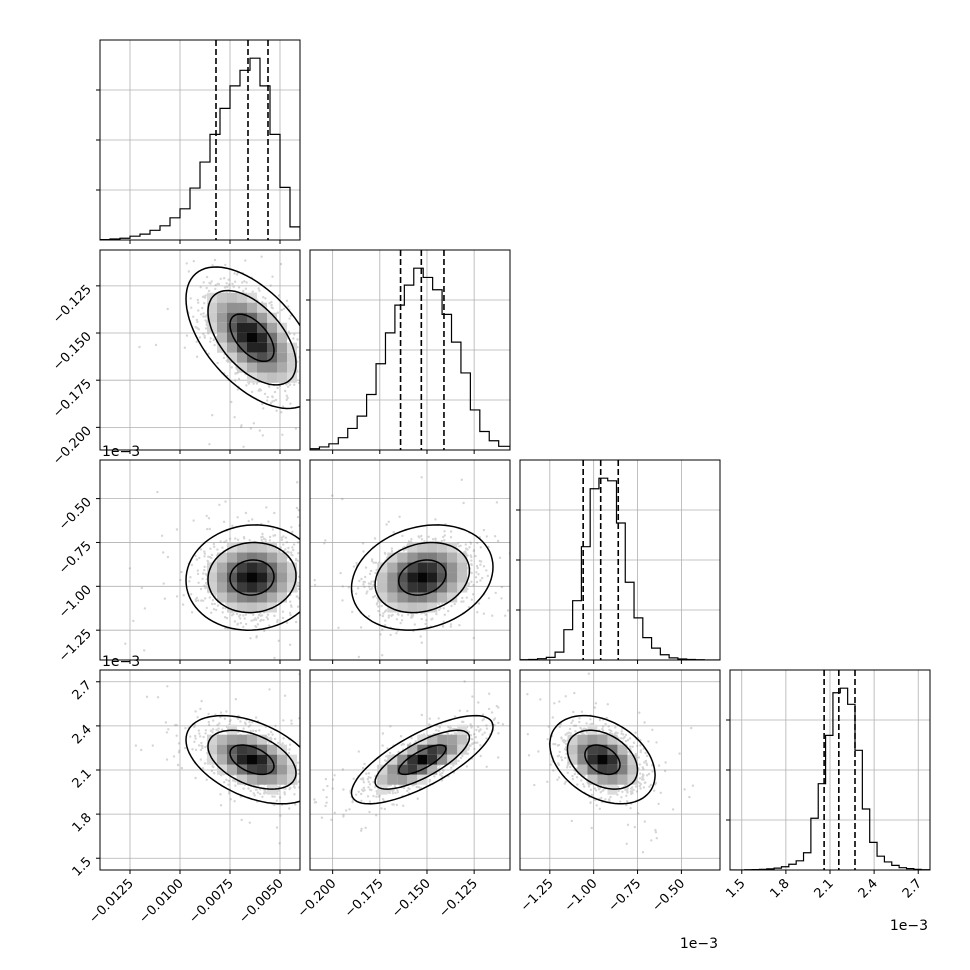 This screenshot has height=970, width=970. What do you see at coordinates (830, 778) in the screenshot?
I see `hist-step-p3` at bounding box center [830, 778].